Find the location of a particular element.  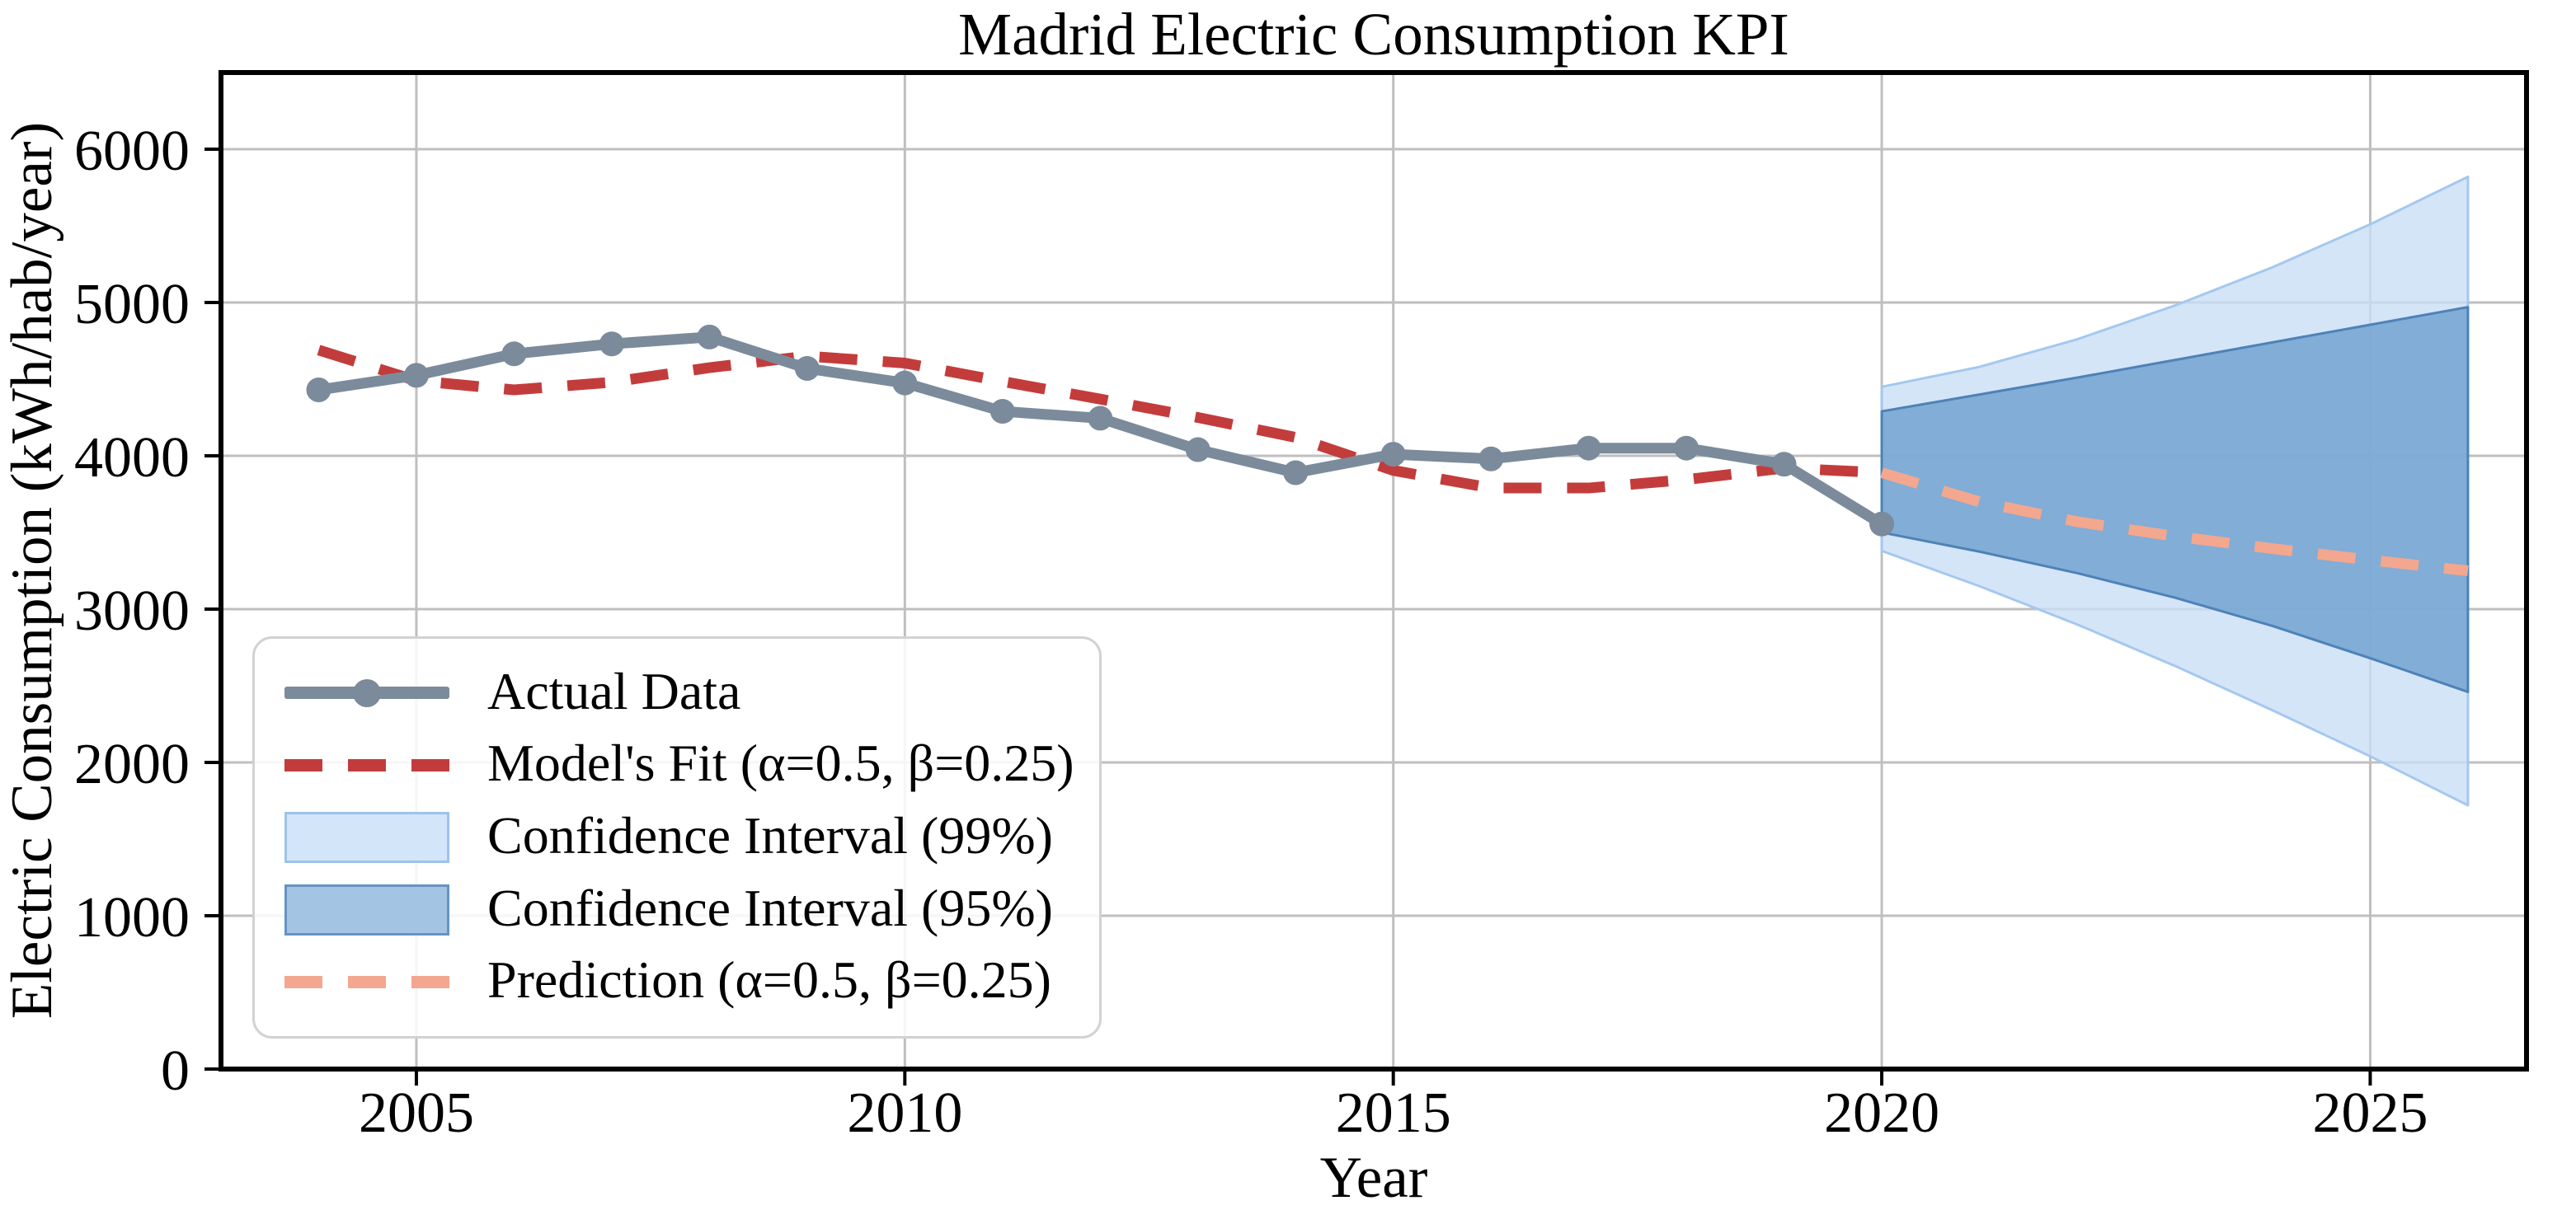

y-tick-label: 5000 is located at coordinates (132, 304).